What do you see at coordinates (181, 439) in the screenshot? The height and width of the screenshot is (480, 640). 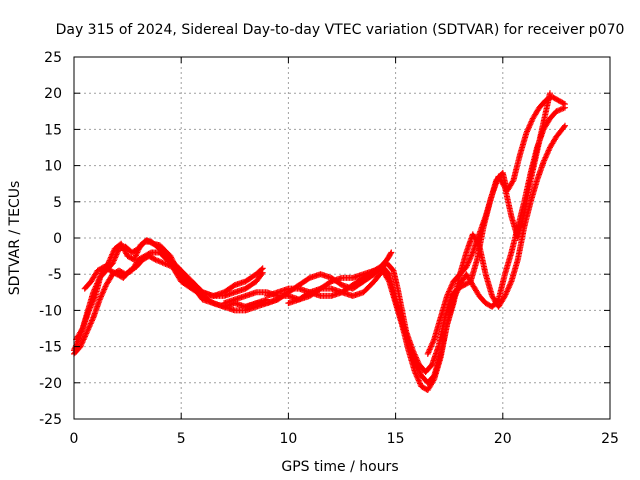 I see `x-tick-label: 5` at bounding box center [181, 439].